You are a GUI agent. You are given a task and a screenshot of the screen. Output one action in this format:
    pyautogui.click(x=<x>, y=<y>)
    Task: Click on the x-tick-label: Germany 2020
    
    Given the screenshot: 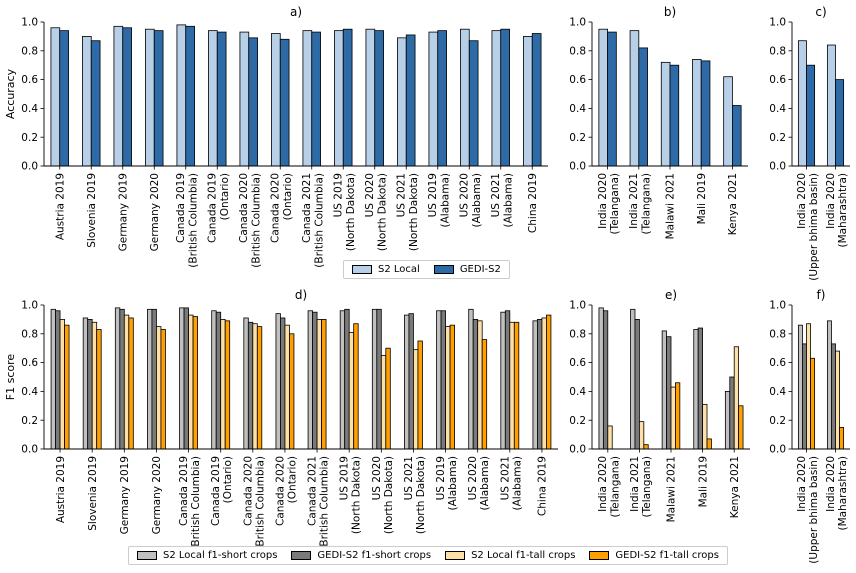 What is the action you would take?
    pyautogui.click(x=155, y=212)
    